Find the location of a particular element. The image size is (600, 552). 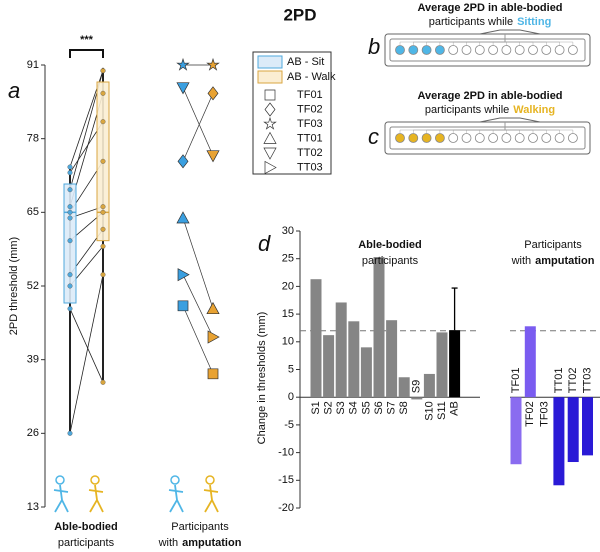

trace is located at coordinates (539, 39).